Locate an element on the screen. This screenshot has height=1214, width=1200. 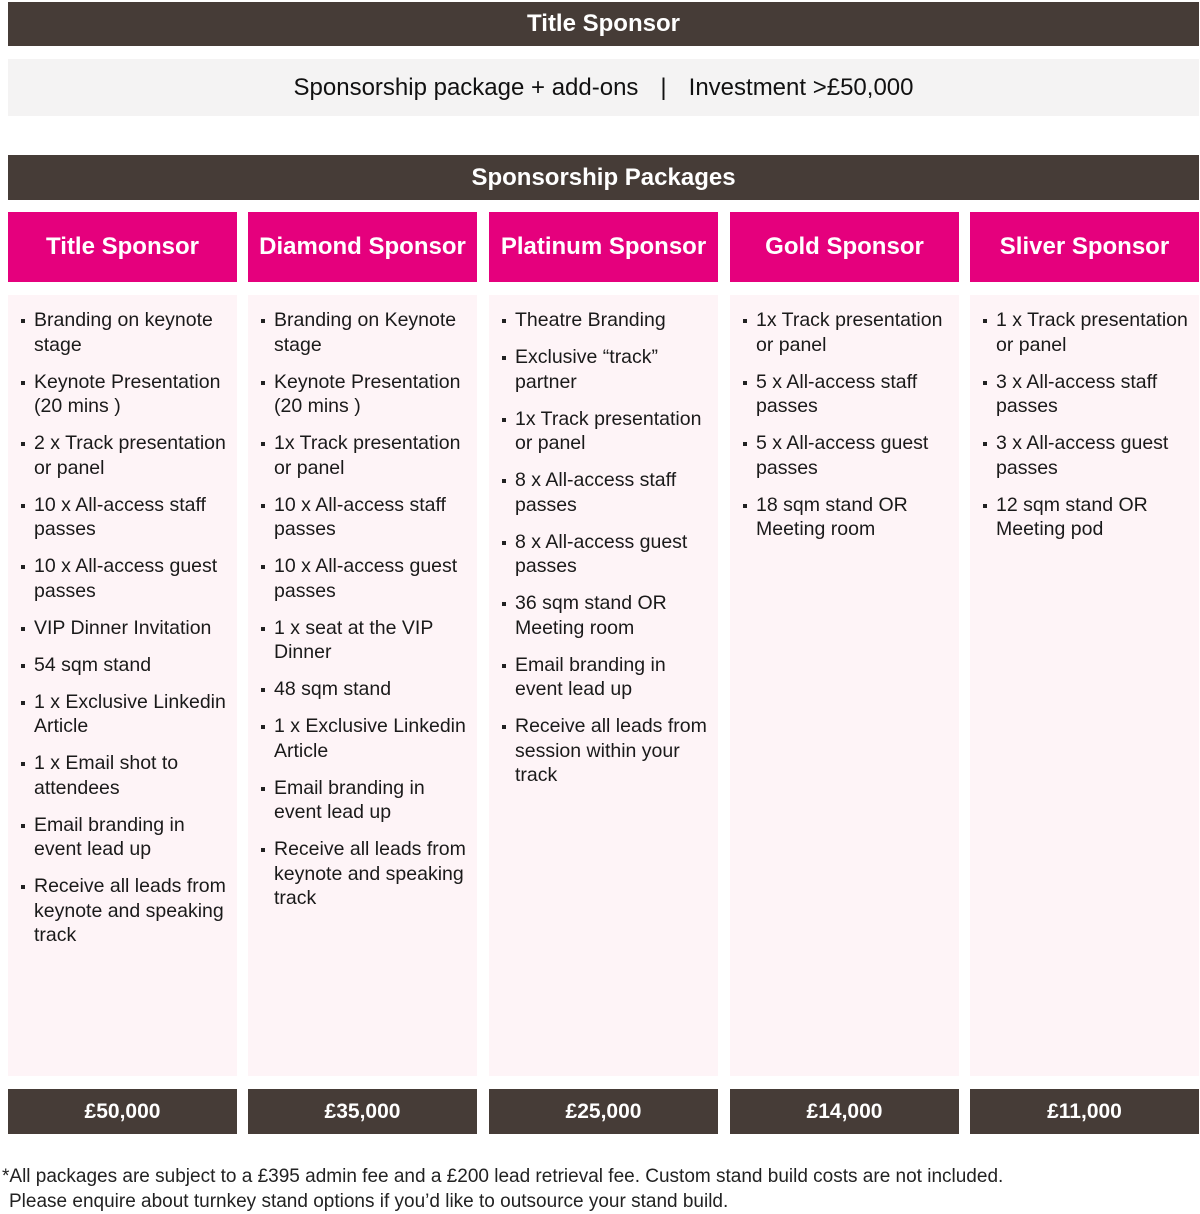
package-price: £11,000 is located at coordinates (1084, 1111).